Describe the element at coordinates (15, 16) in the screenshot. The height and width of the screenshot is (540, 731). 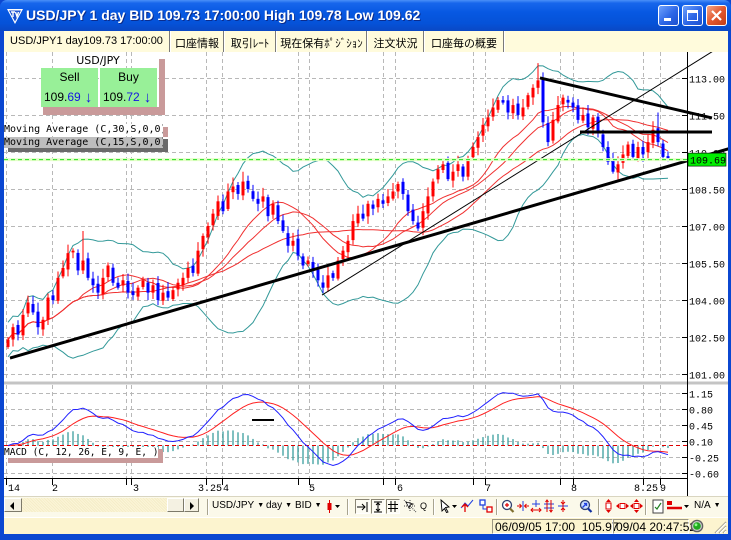
I see `fx-logo-icon` at that location.